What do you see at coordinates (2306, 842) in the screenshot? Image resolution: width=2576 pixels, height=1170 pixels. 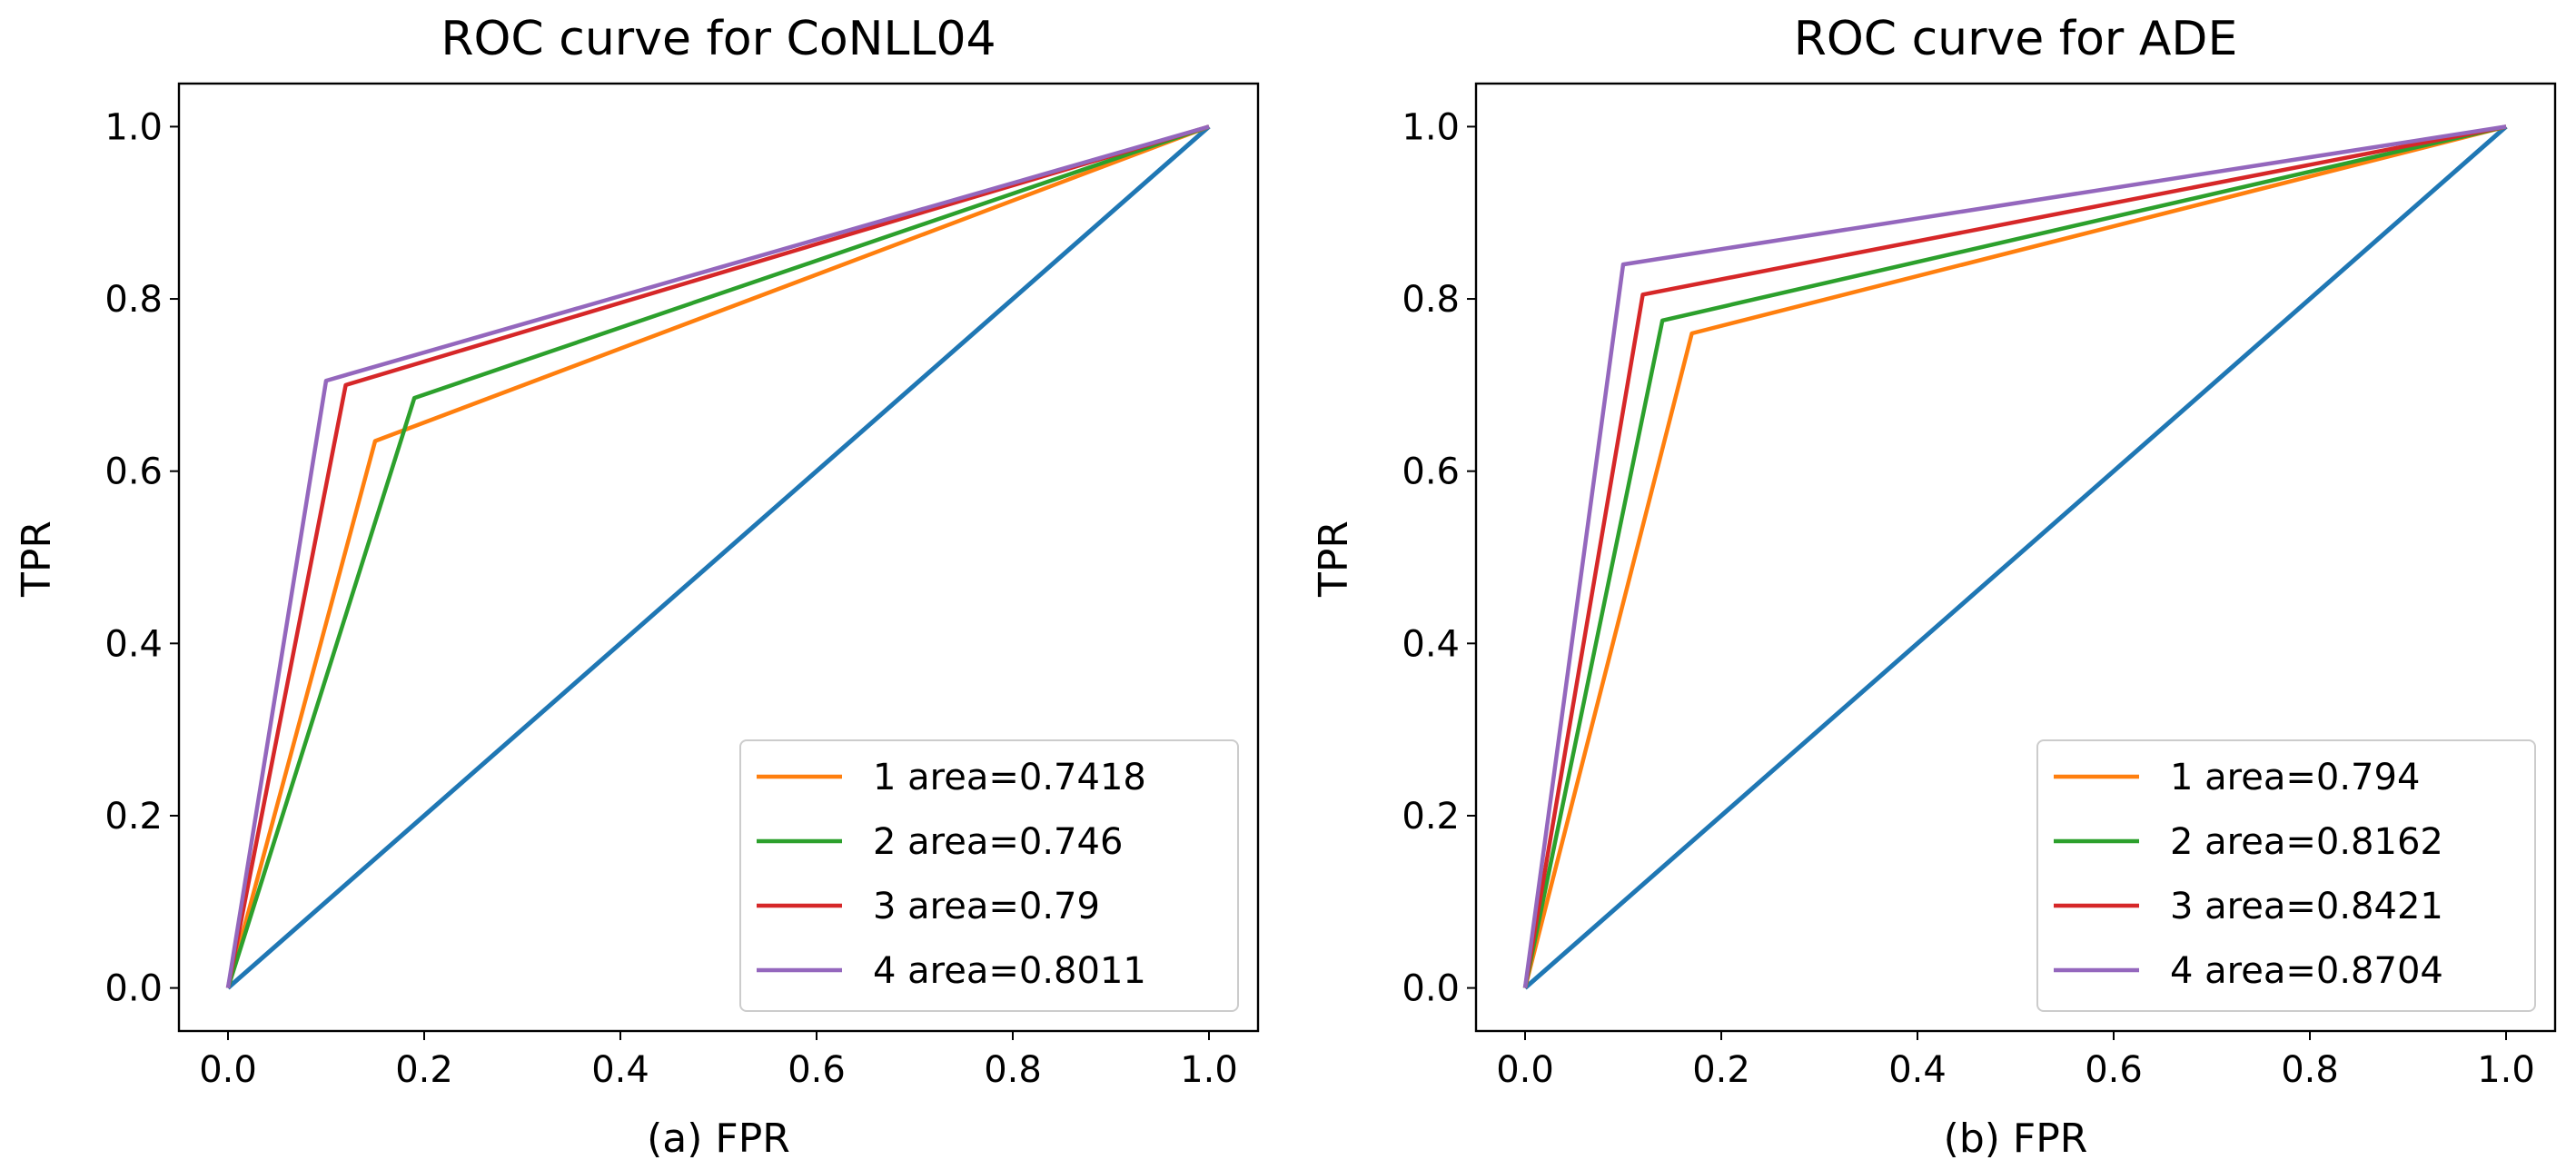 I see `legend-label: 2 area=0.8162` at bounding box center [2306, 842].